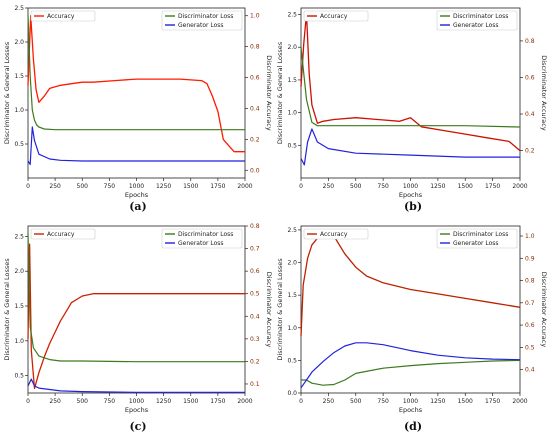  Describe the element at coordinates (413, 426) in the screenshot. I see `panel-label: (d)` at that location.